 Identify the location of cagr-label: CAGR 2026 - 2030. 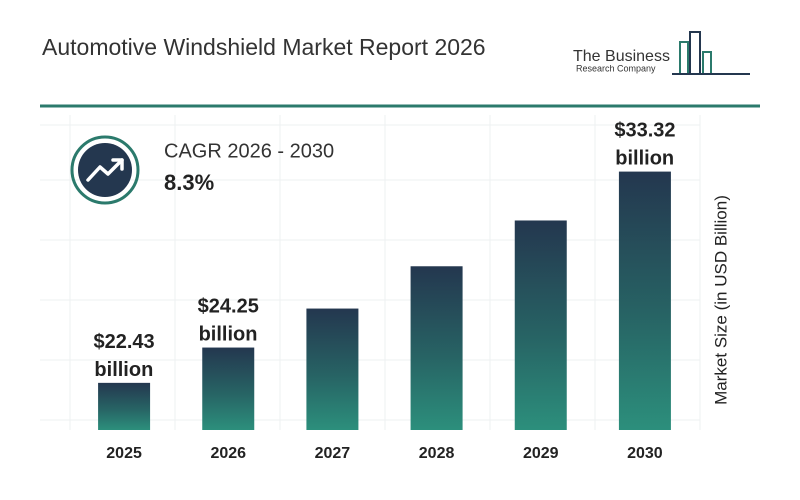
(249, 151).